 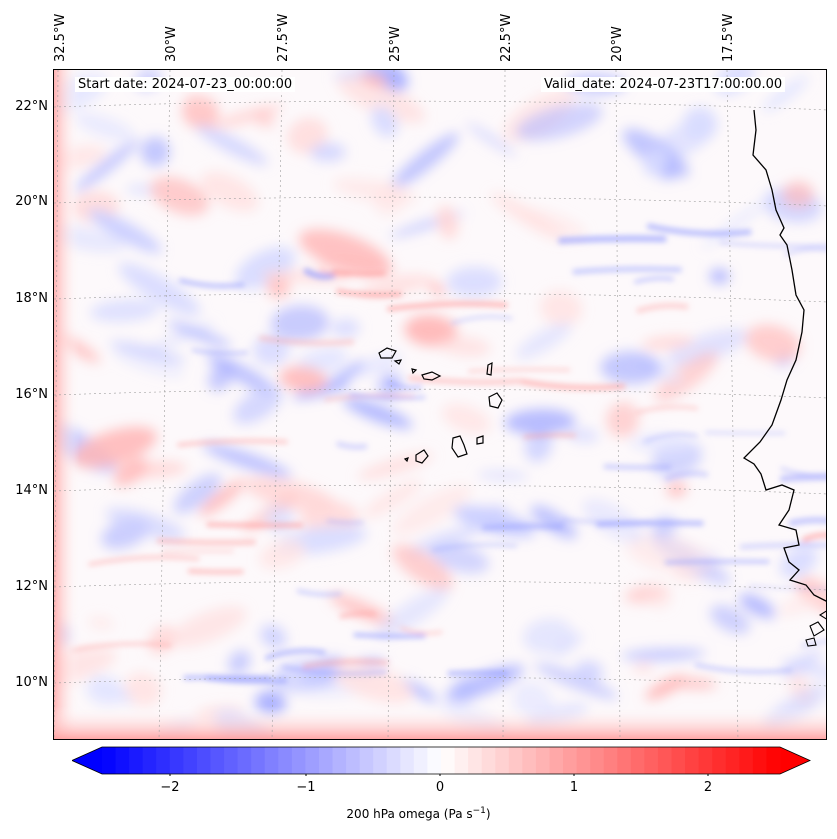 I want to click on cape-verde-islands, so click(x=440, y=405).